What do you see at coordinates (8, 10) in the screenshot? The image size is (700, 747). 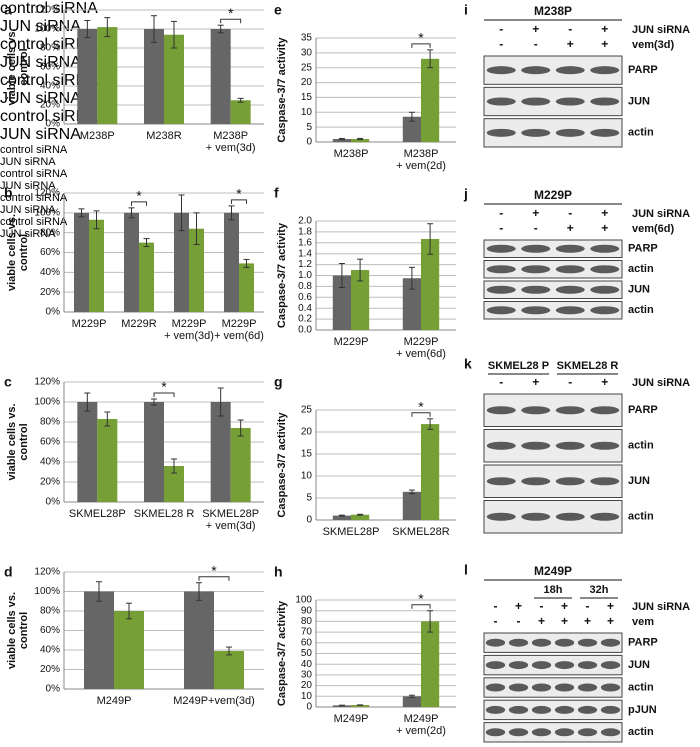 I see `panel-label: a` at bounding box center [8, 10].